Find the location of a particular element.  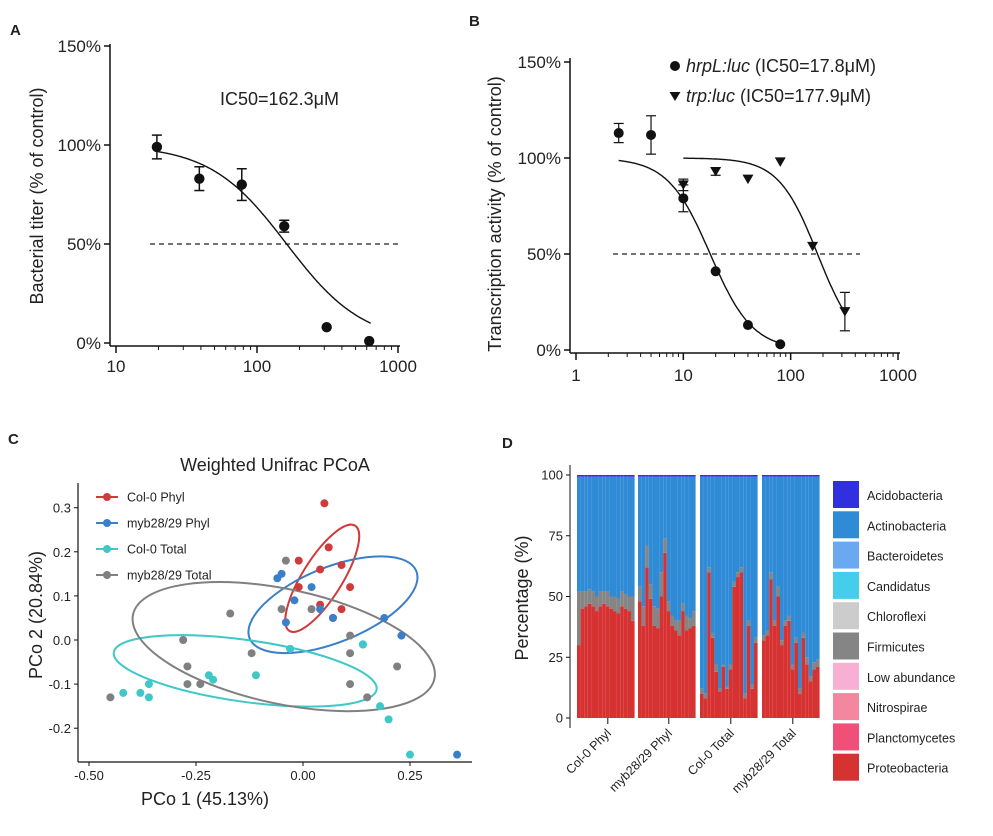

panel-d-legend-label: Chloroflexi is located at coordinates (896, 617).